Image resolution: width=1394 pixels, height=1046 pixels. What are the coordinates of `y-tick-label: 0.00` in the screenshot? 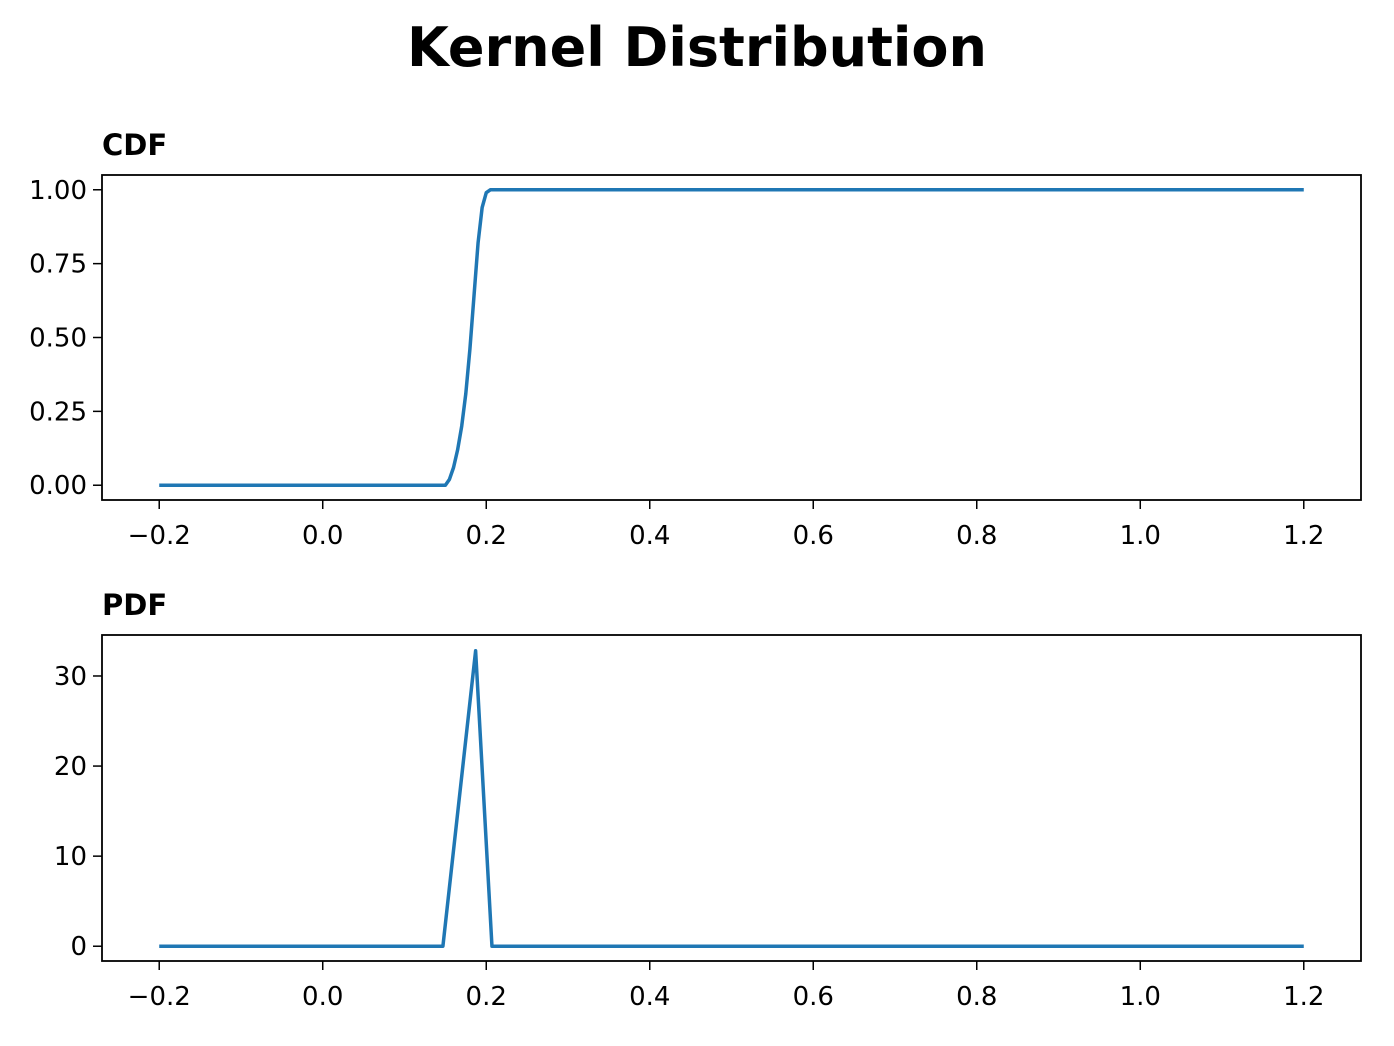 It's located at (58, 486).